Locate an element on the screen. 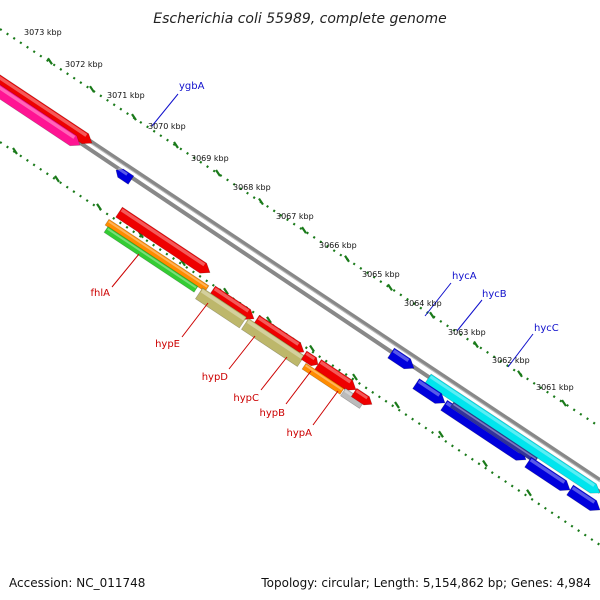 This screenshot has width=600, height=600. leader-hypE is located at coordinates (195, 320).